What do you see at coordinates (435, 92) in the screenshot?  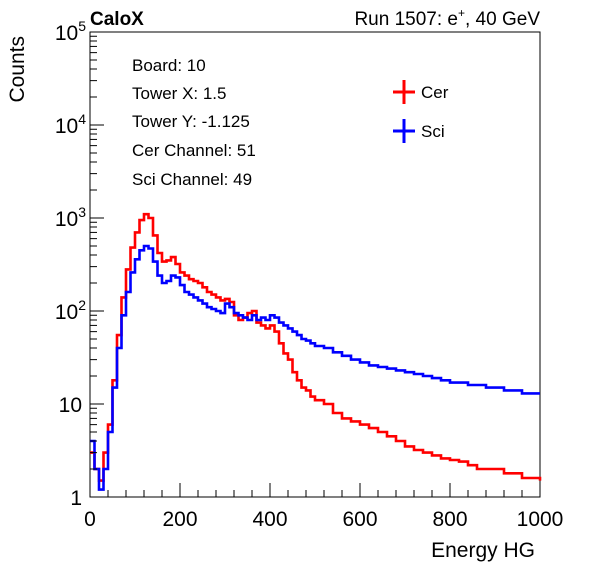 I see `legend-label-cer: Cer` at bounding box center [435, 92].